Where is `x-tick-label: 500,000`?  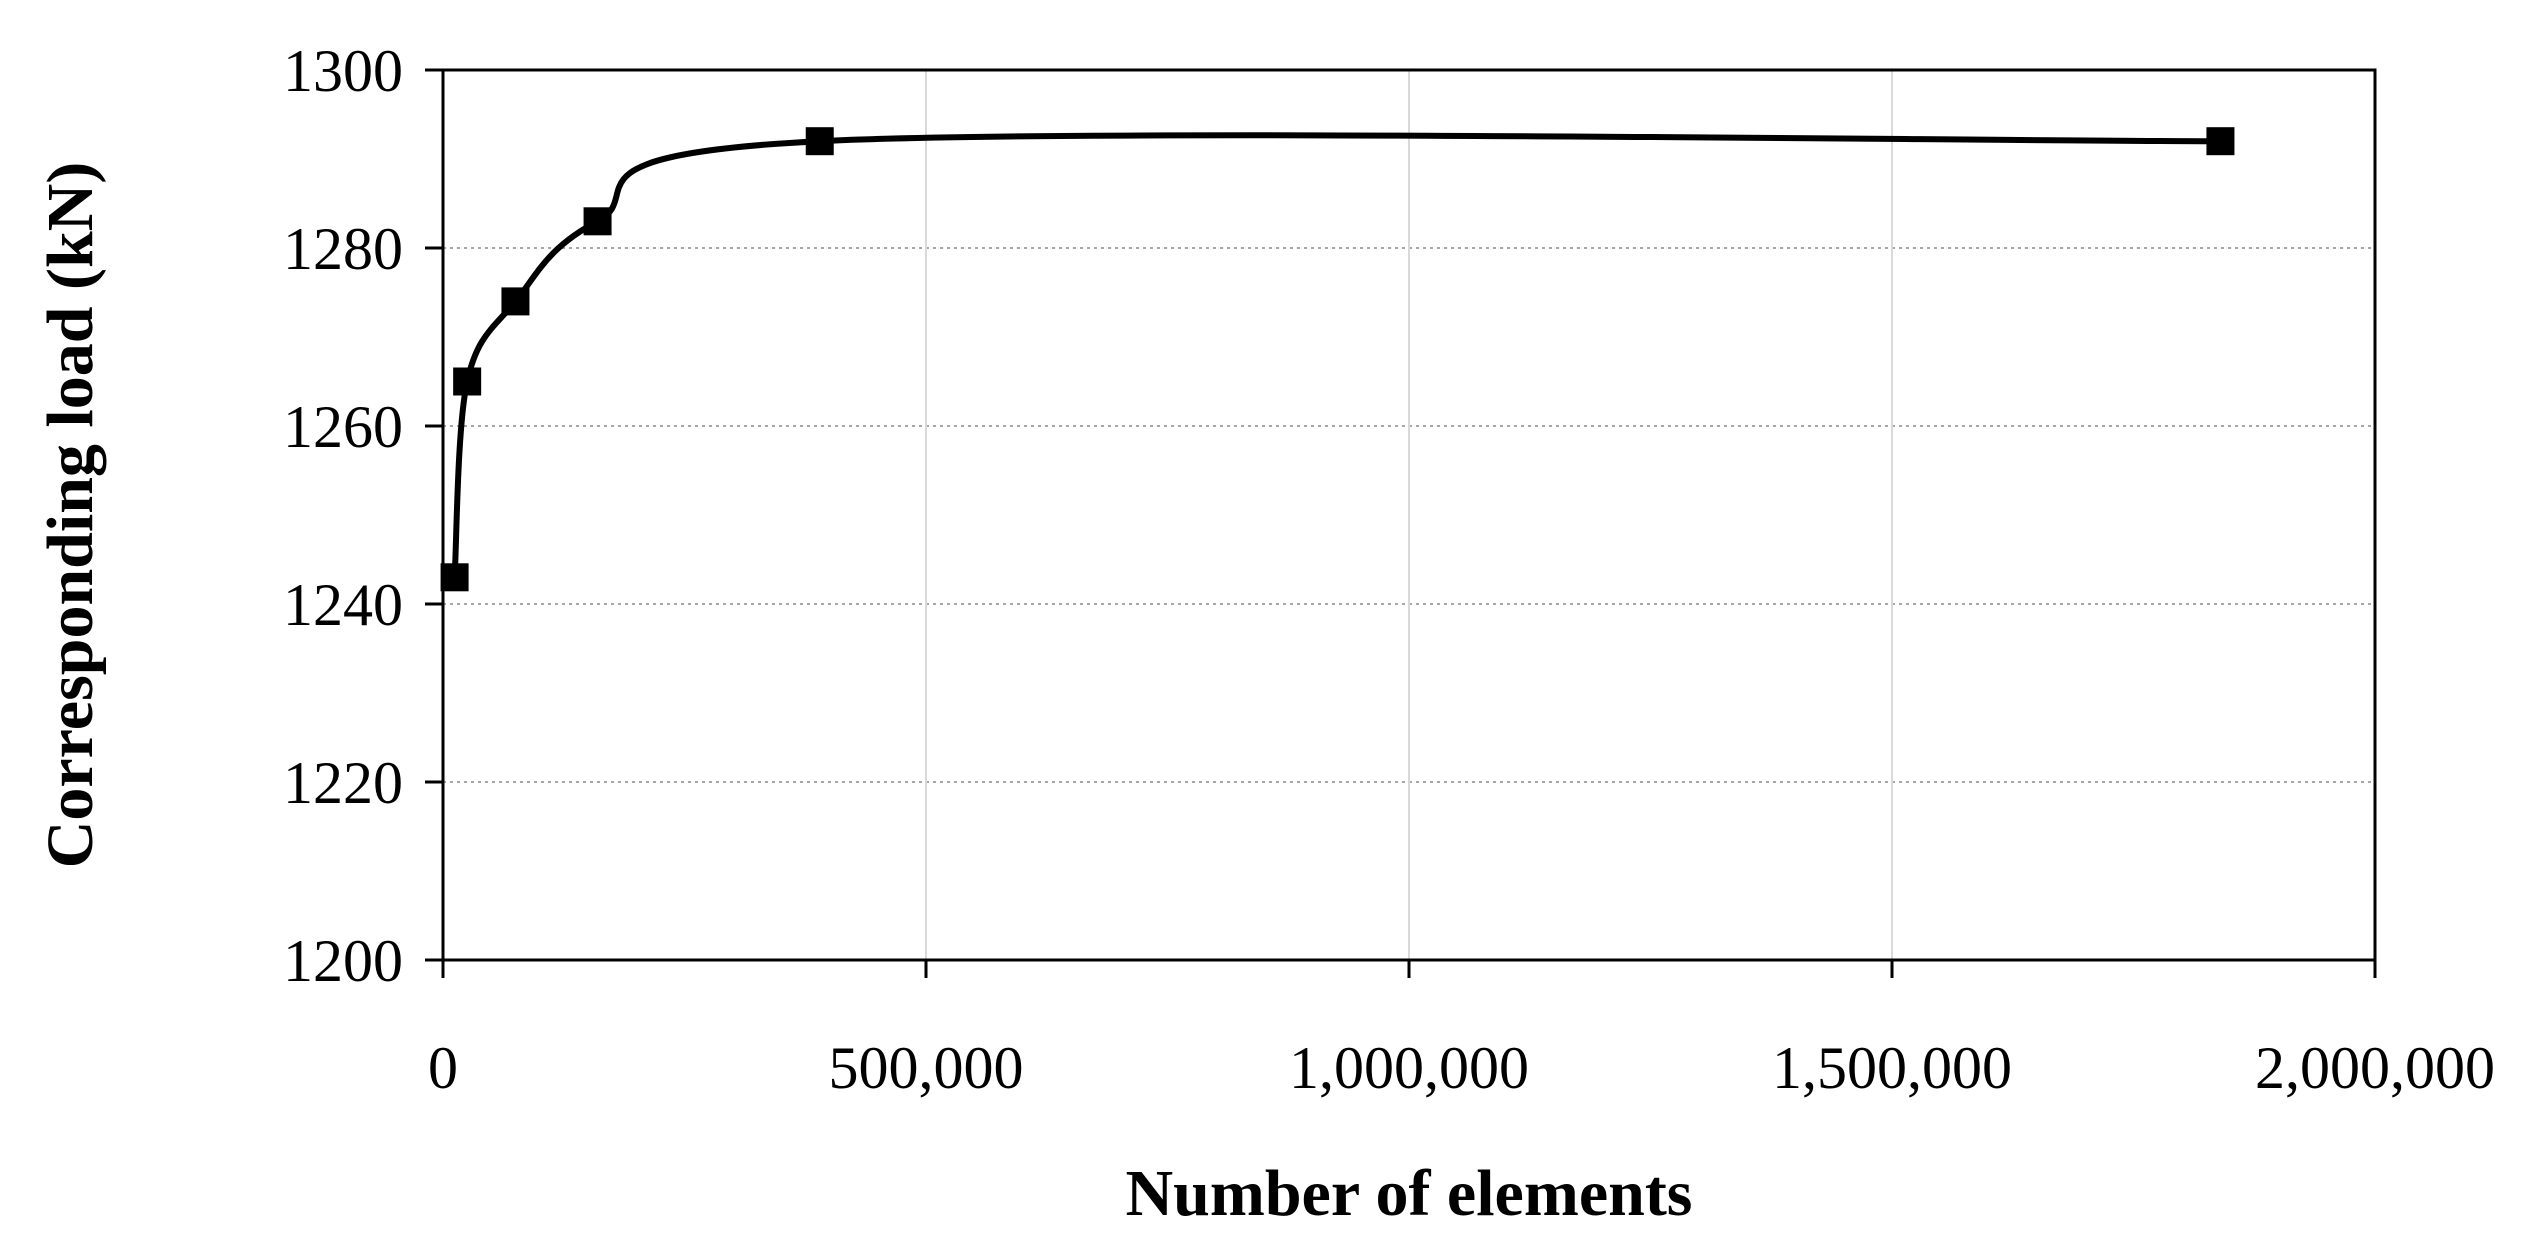
x-tick-label: 500,000 is located at coordinates (926, 1068).